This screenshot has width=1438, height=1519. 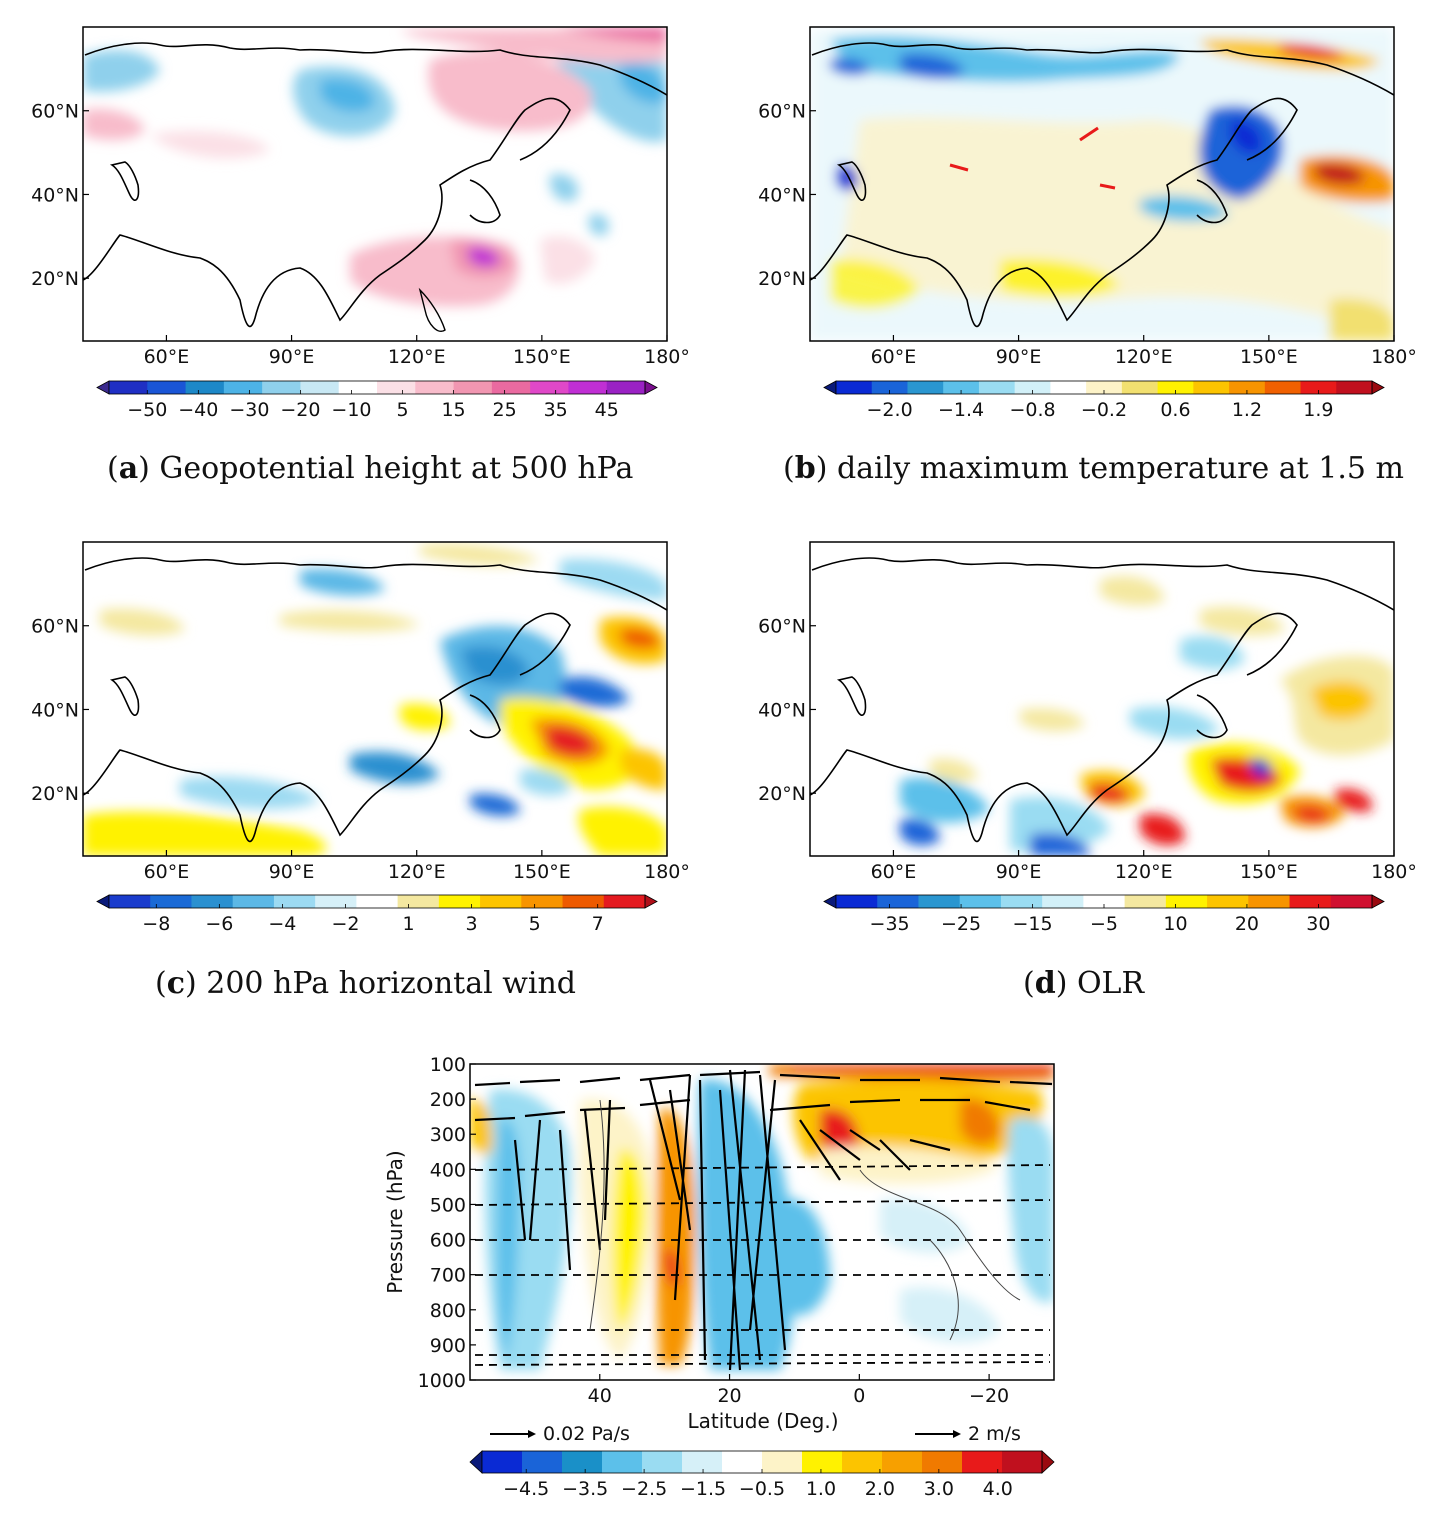 I want to click on panel-e-ytick-label: 900, so click(x=448, y=1346).